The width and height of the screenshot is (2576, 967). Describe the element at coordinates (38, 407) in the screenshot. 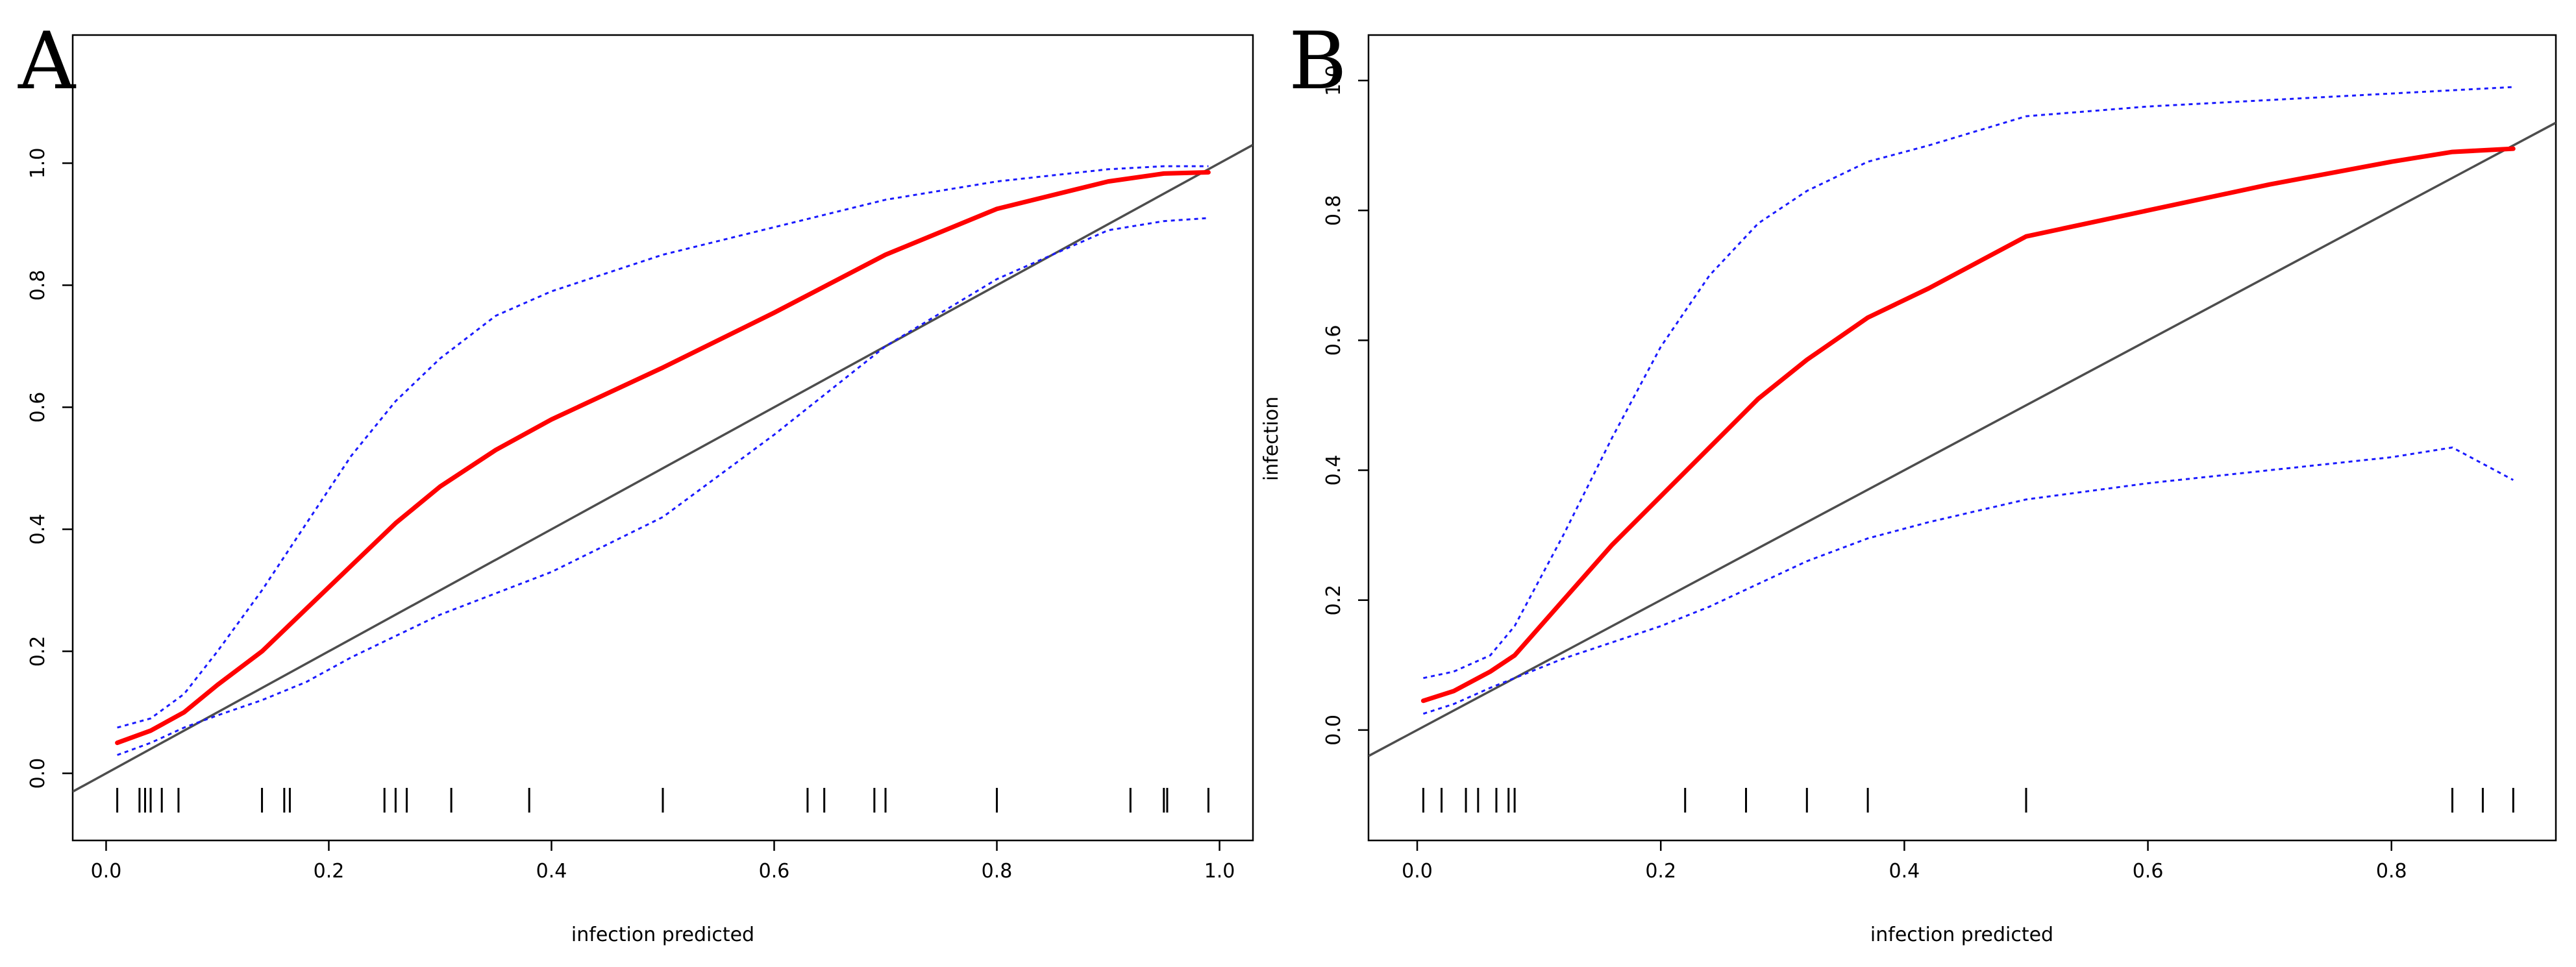

I see `y-tick-label-a-3: 0.6` at that location.